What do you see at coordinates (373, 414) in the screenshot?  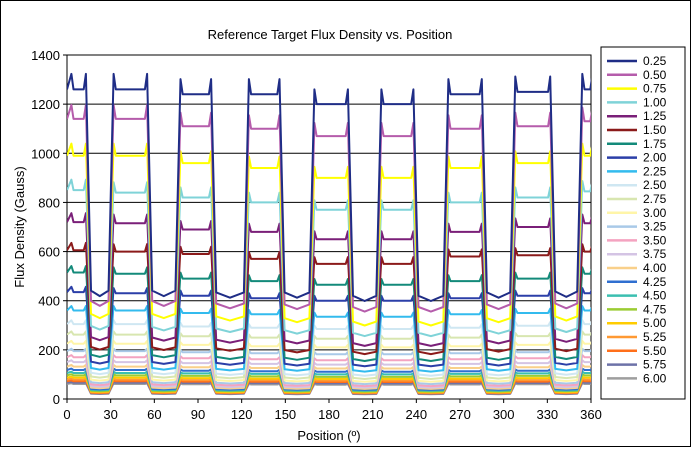 I see `x-tick-label: 210` at bounding box center [373, 414].